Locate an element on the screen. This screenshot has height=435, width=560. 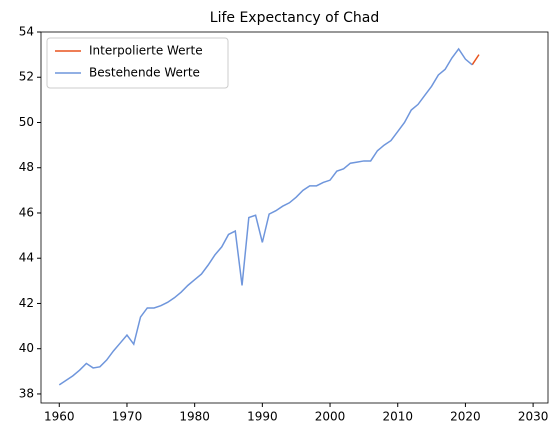
x-tick-label: 2030 is located at coordinates (533, 417).